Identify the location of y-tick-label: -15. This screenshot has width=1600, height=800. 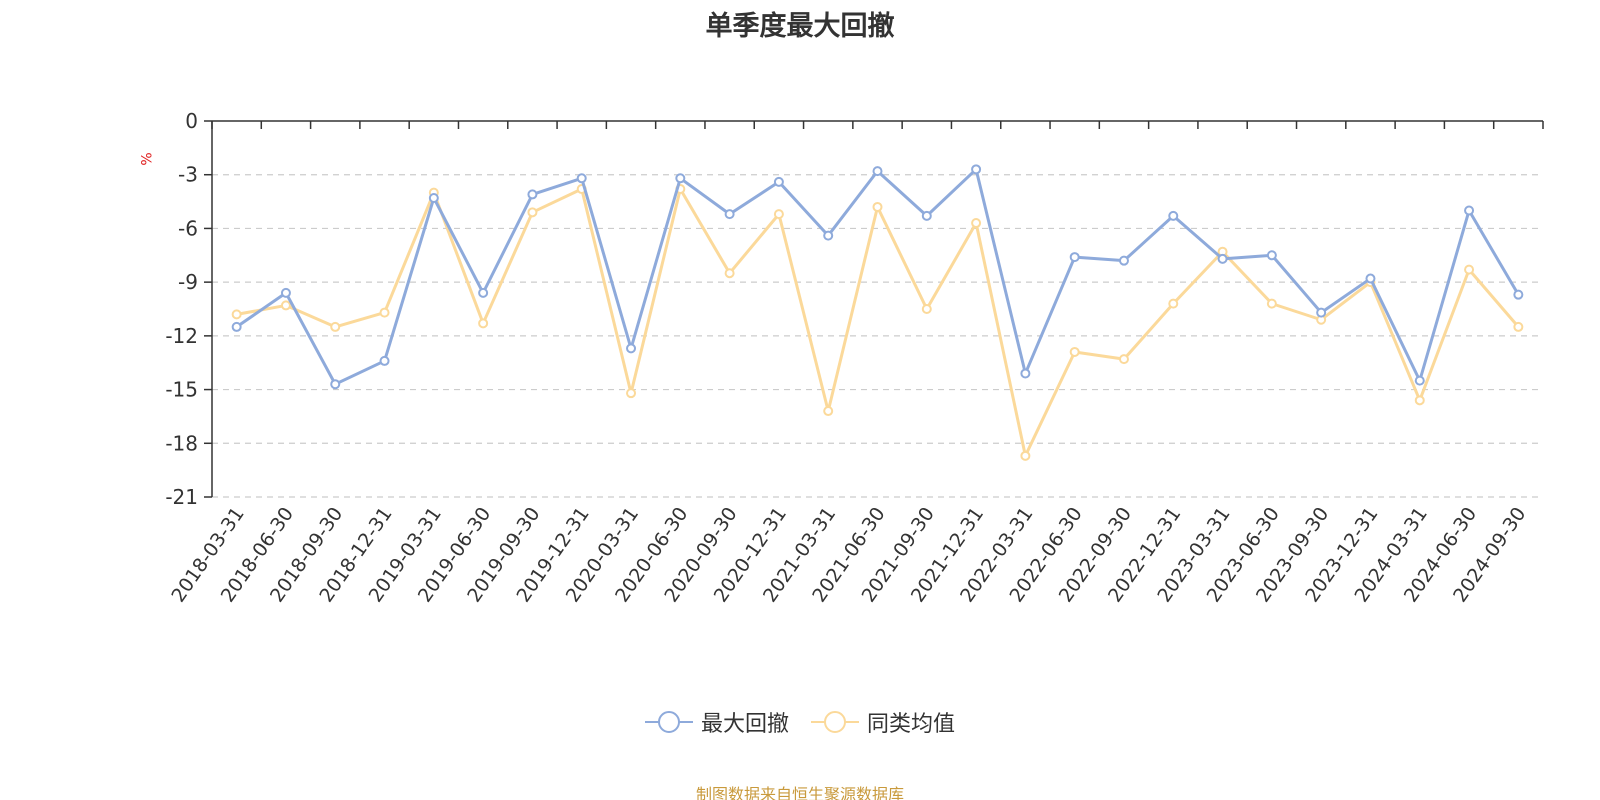
(181, 390).